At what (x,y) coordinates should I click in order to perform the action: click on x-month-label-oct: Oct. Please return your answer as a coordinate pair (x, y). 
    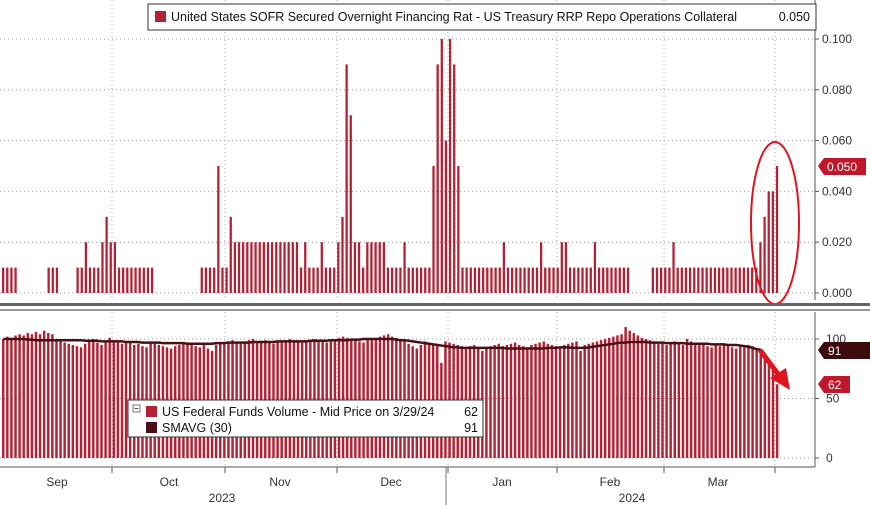
    Looking at the image, I should click on (169, 482).